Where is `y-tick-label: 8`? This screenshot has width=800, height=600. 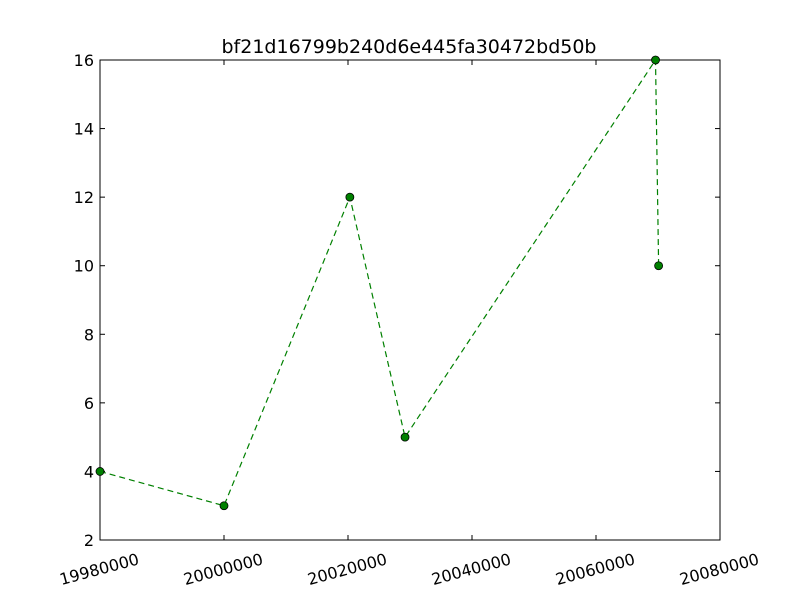
y-tick-label: 8 is located at coordinates (89, 334).